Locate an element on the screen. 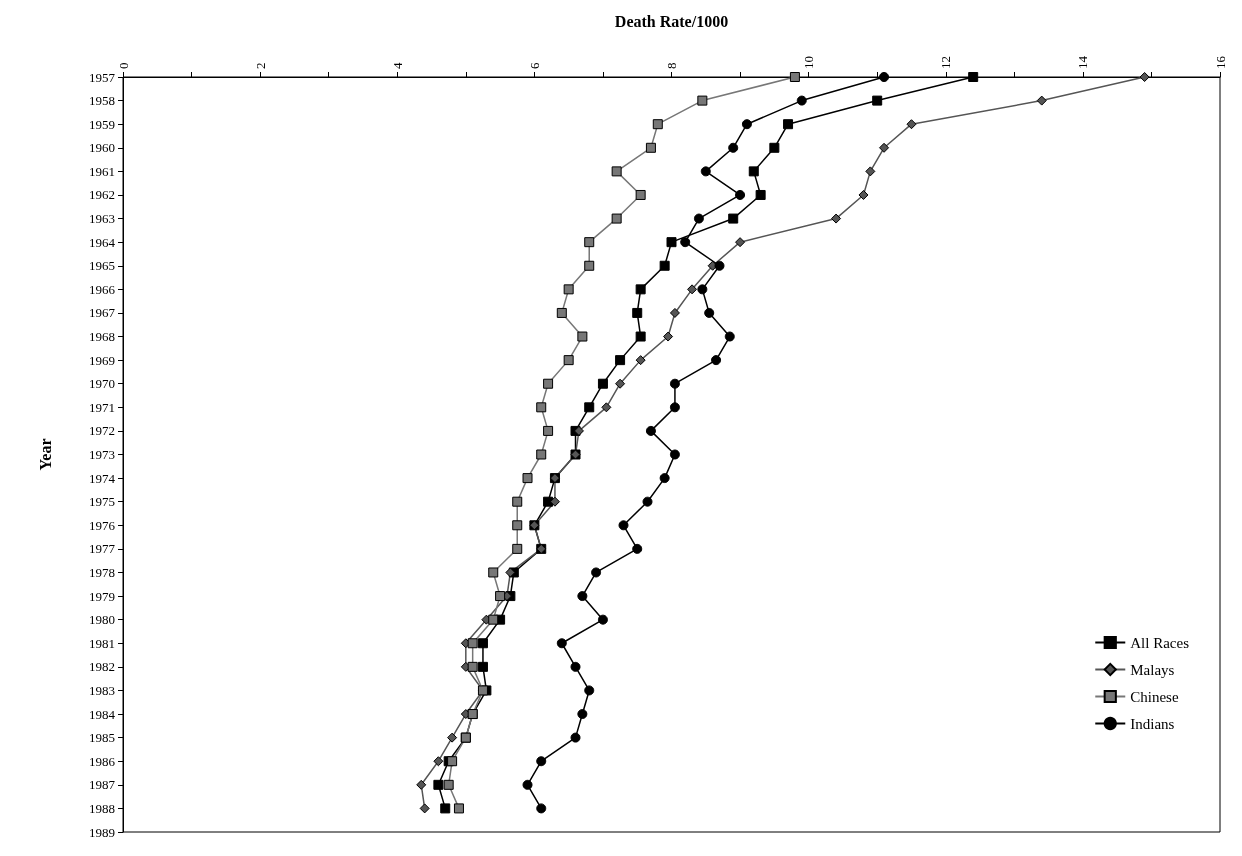  y-tick-label: 1969 is located at coordinates (102, 360).